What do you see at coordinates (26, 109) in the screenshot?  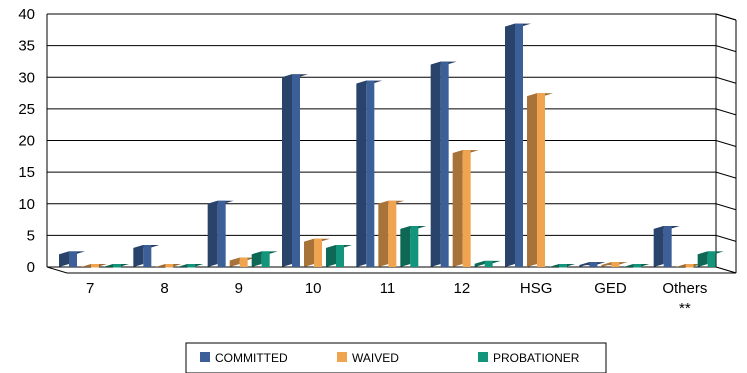 I see `y-tick-label: 25` at bounding box center [26, 109].